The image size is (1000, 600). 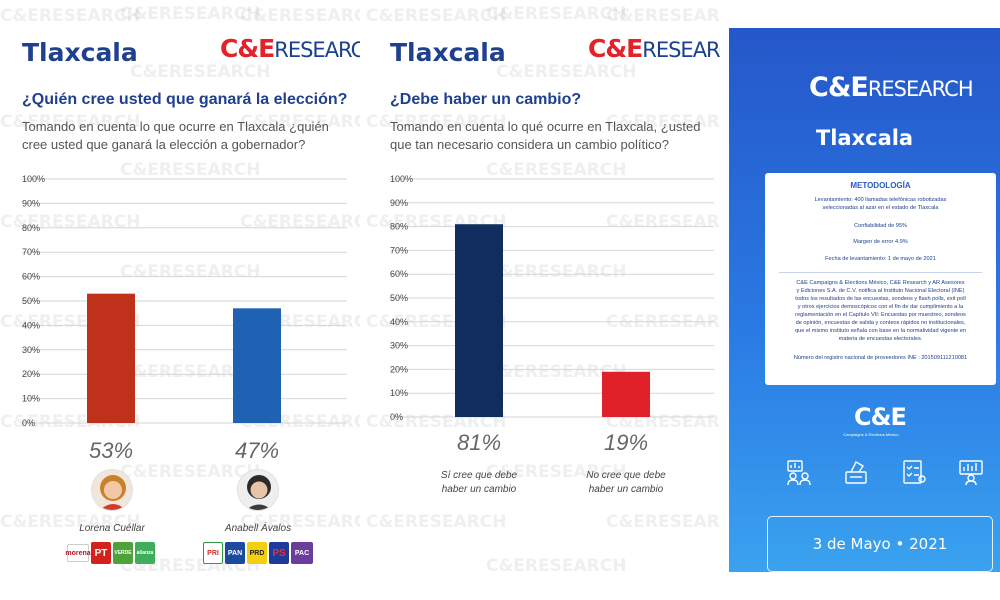 I want to click on party-logo-prd: PRD, so click(x=257, y=553).